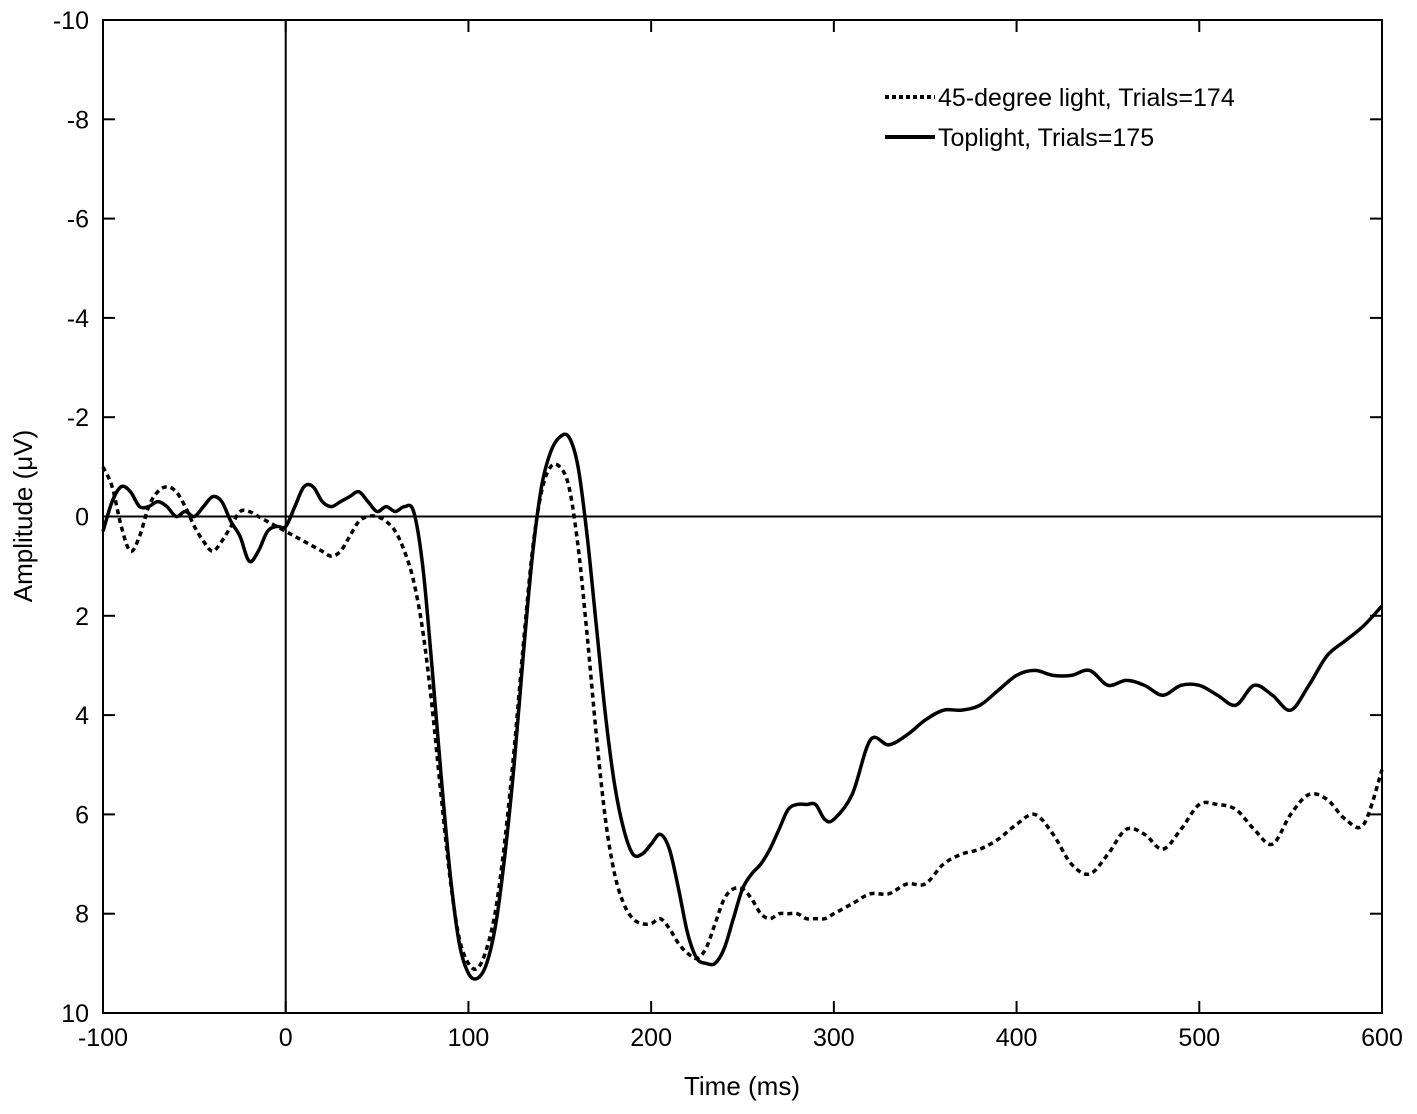 This screenshot has height=1114, width=1417. I want to click on y-tick-label: -10, so click(71, 21).